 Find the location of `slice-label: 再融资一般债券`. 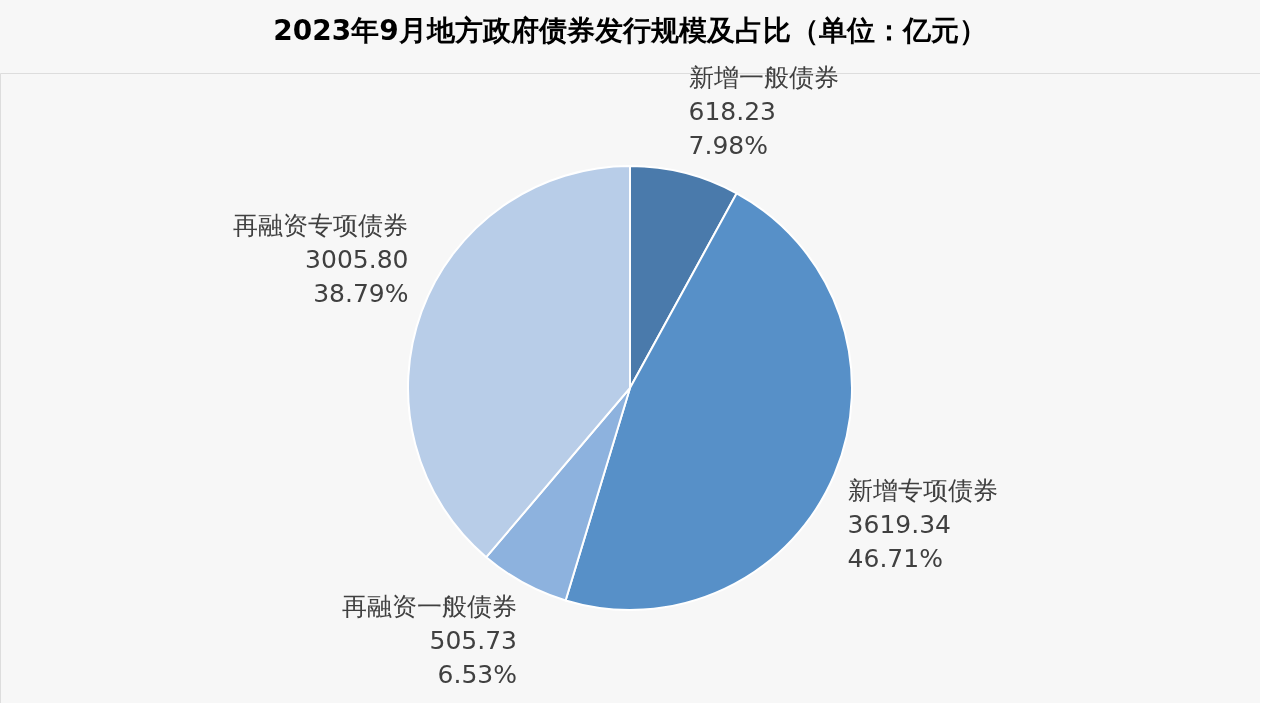

slice-label: 再融资一般债券 is located at coordinates (429, 607).